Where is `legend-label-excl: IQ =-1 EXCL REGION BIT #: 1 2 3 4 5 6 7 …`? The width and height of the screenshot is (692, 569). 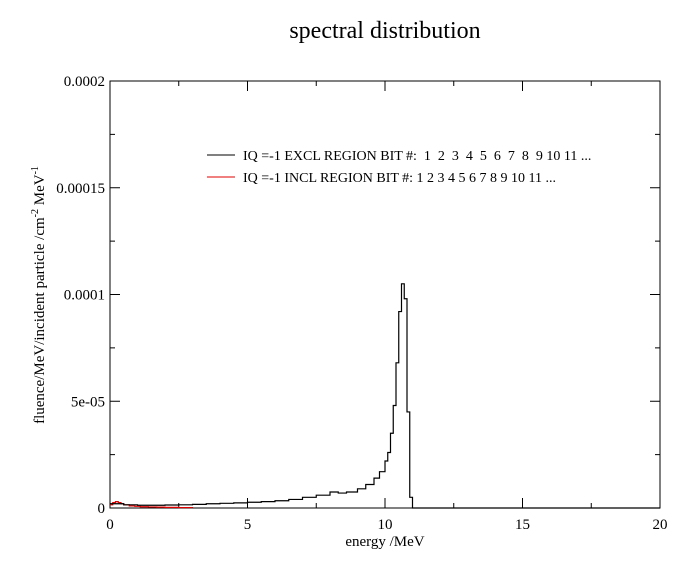
legend-label-excl: IQ =-1 EXCL REGION BIT #: 1 2 3 4 5 6 7 … is located at coordinates (417, 156).